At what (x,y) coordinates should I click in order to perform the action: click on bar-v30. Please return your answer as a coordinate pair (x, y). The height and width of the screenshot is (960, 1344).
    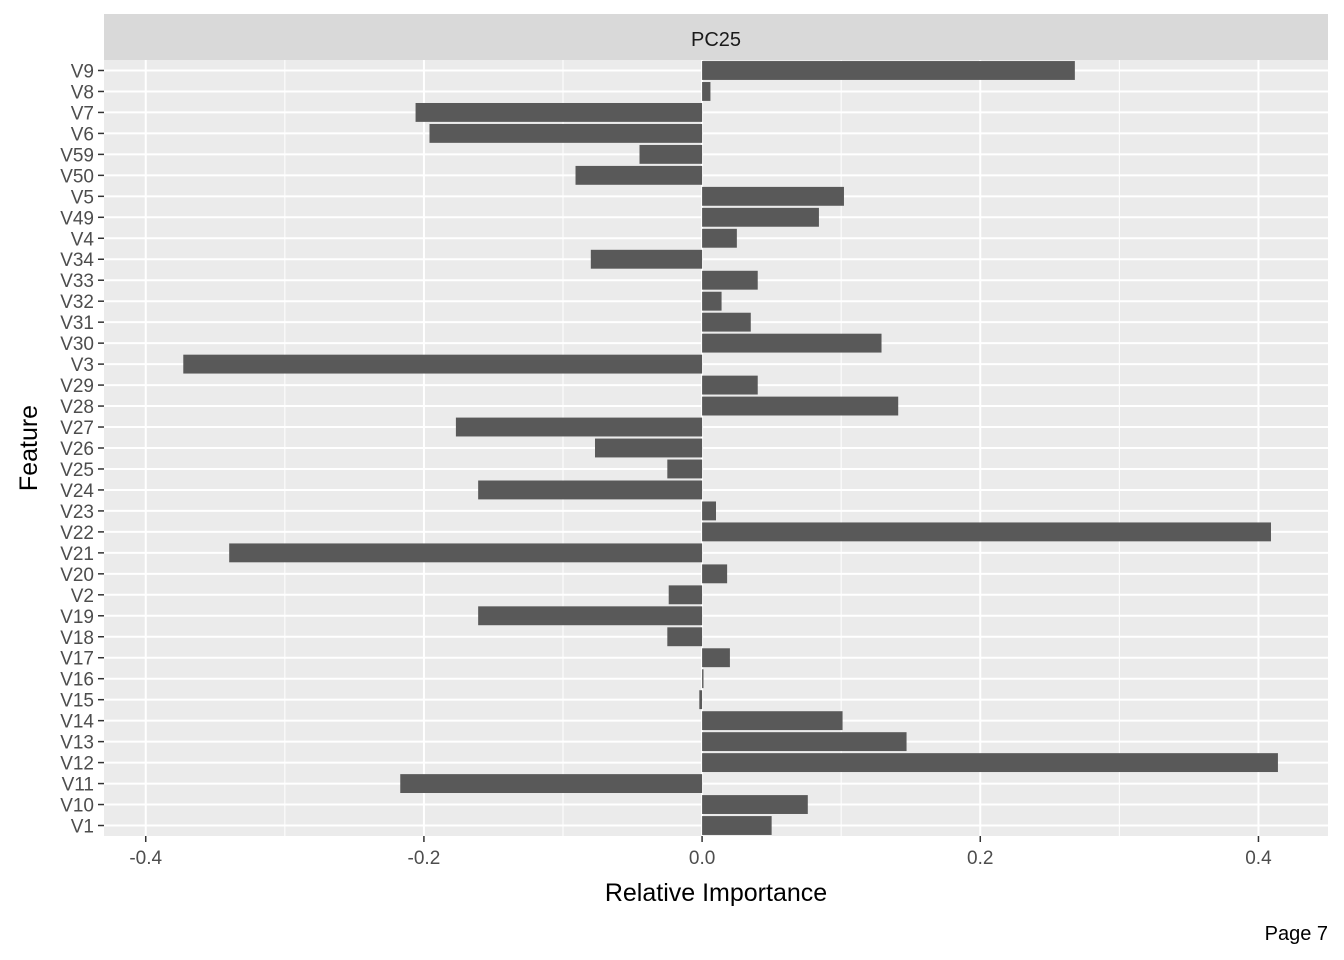
    Looking at the image, I should click on (792, 343).